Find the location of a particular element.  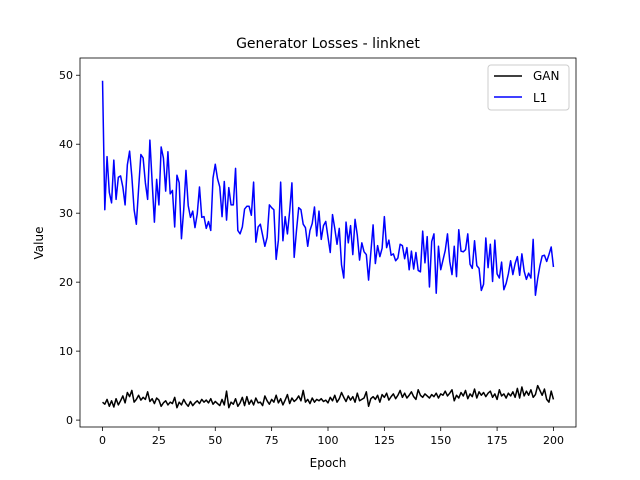

legend-label-gan: GAN is located at coordinates (546, 76).